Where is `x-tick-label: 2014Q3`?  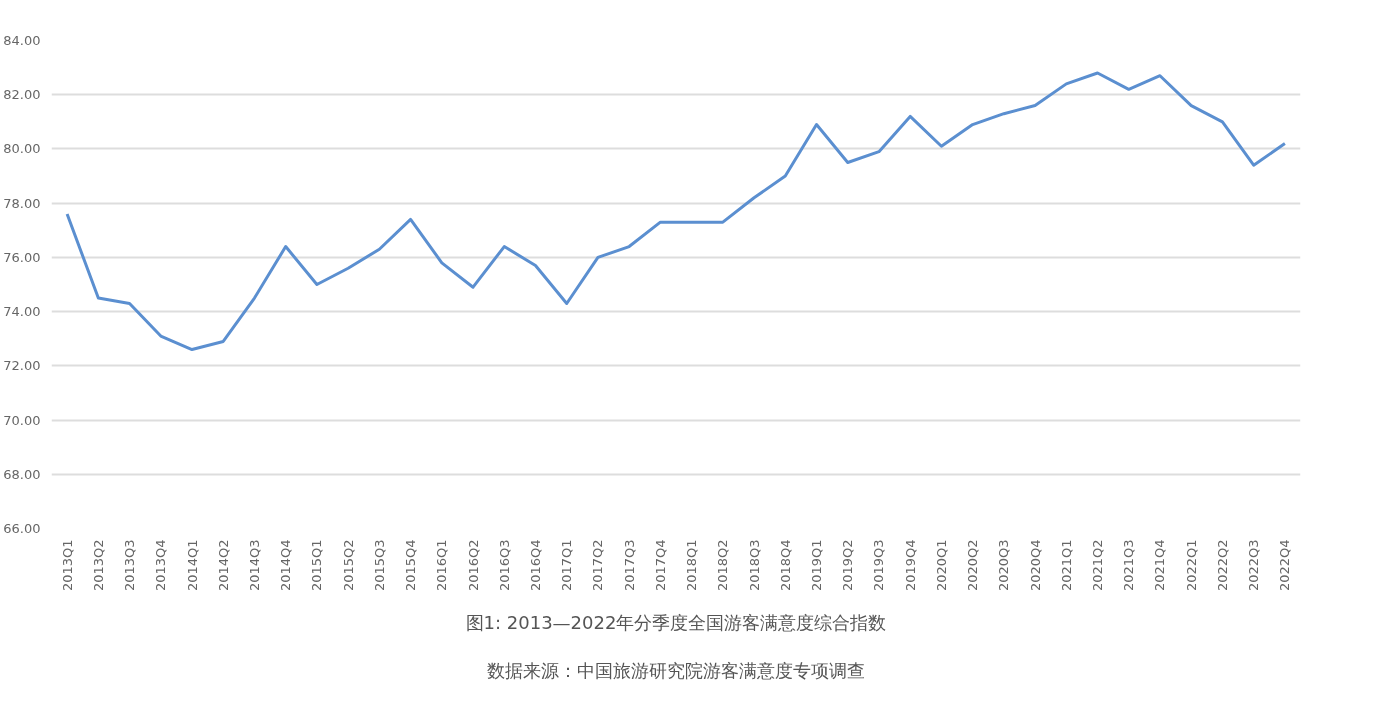 x-tick-label: 2014Q3 is located at coordinates (254, 565).